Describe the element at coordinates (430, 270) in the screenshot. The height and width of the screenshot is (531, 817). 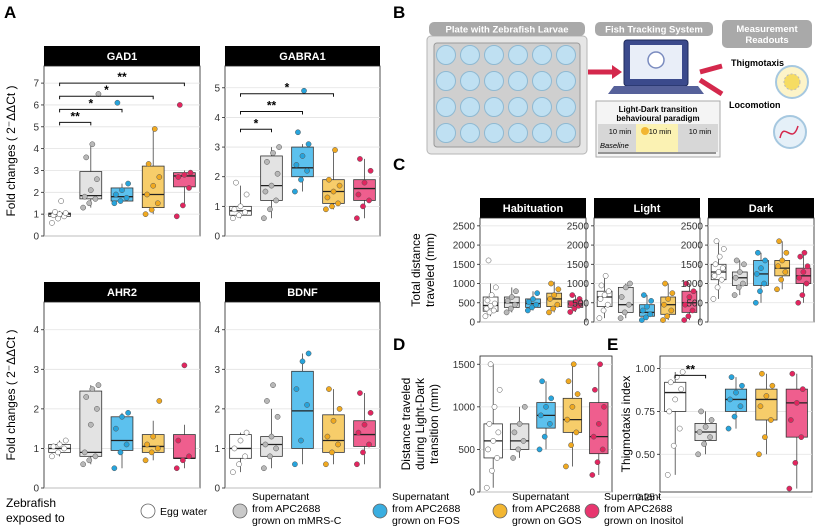
I see `y-axis-label: traveled (mm)` at that location.